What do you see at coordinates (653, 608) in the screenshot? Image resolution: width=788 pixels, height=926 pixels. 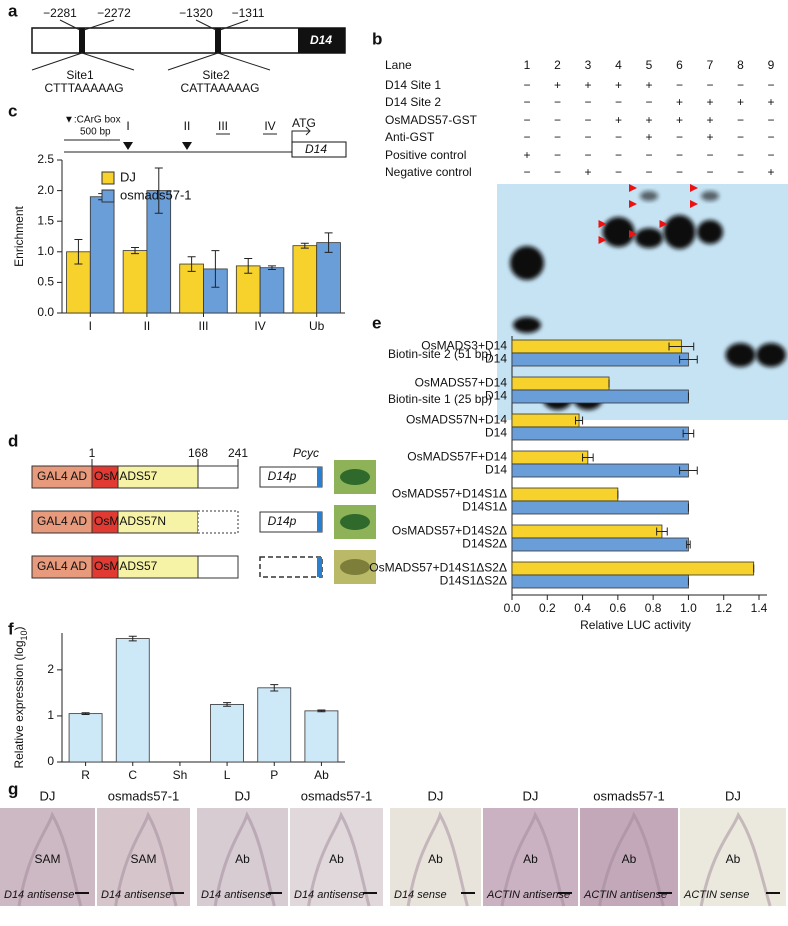 I see `x-tick-label: 0.8` at bounding box center [653, 608].